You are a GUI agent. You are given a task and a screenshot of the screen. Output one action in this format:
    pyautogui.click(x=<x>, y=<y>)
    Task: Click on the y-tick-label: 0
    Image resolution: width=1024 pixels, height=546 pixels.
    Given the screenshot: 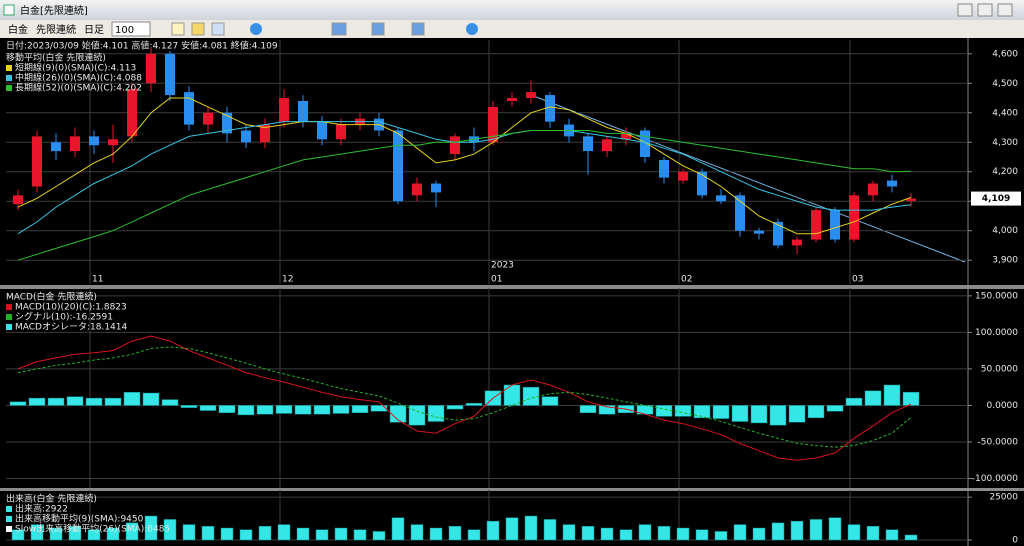 What is the action you would take?
    pyautogui.click(x=1015, y=541)
    